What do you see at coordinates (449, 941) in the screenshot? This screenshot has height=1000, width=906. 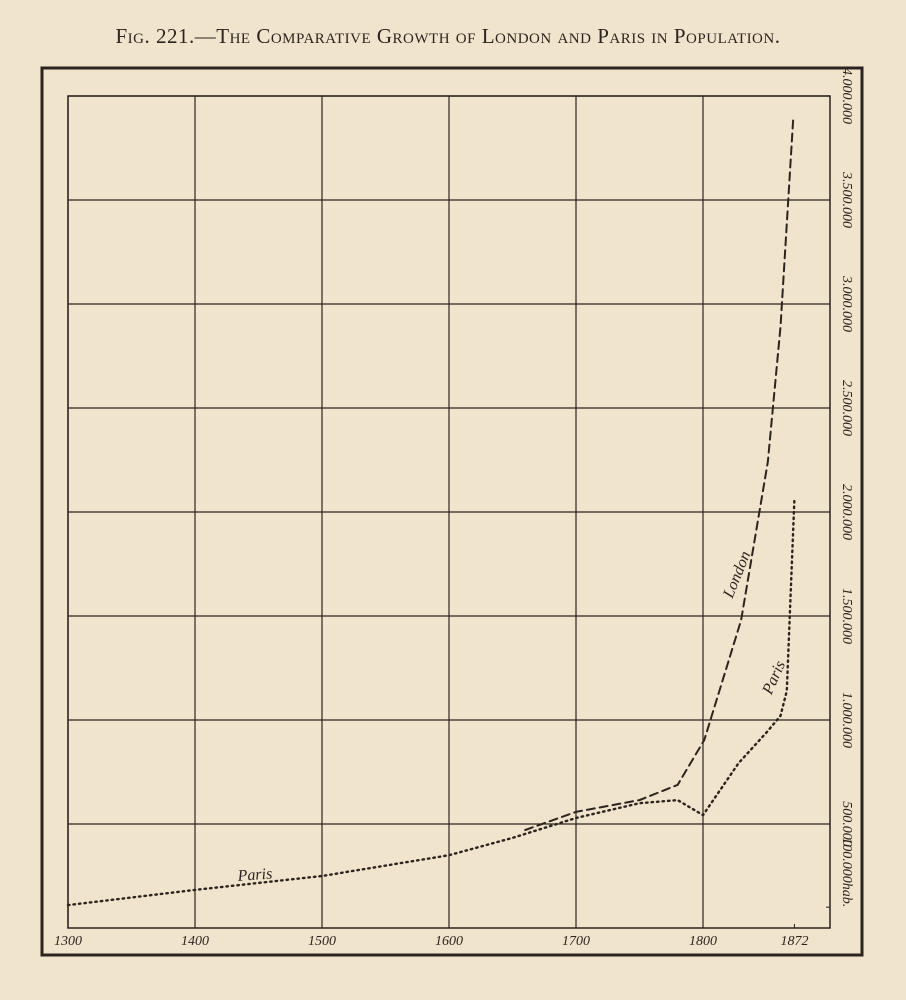 I see `x-tick-label: 1600` at bounding box center [449, 941].